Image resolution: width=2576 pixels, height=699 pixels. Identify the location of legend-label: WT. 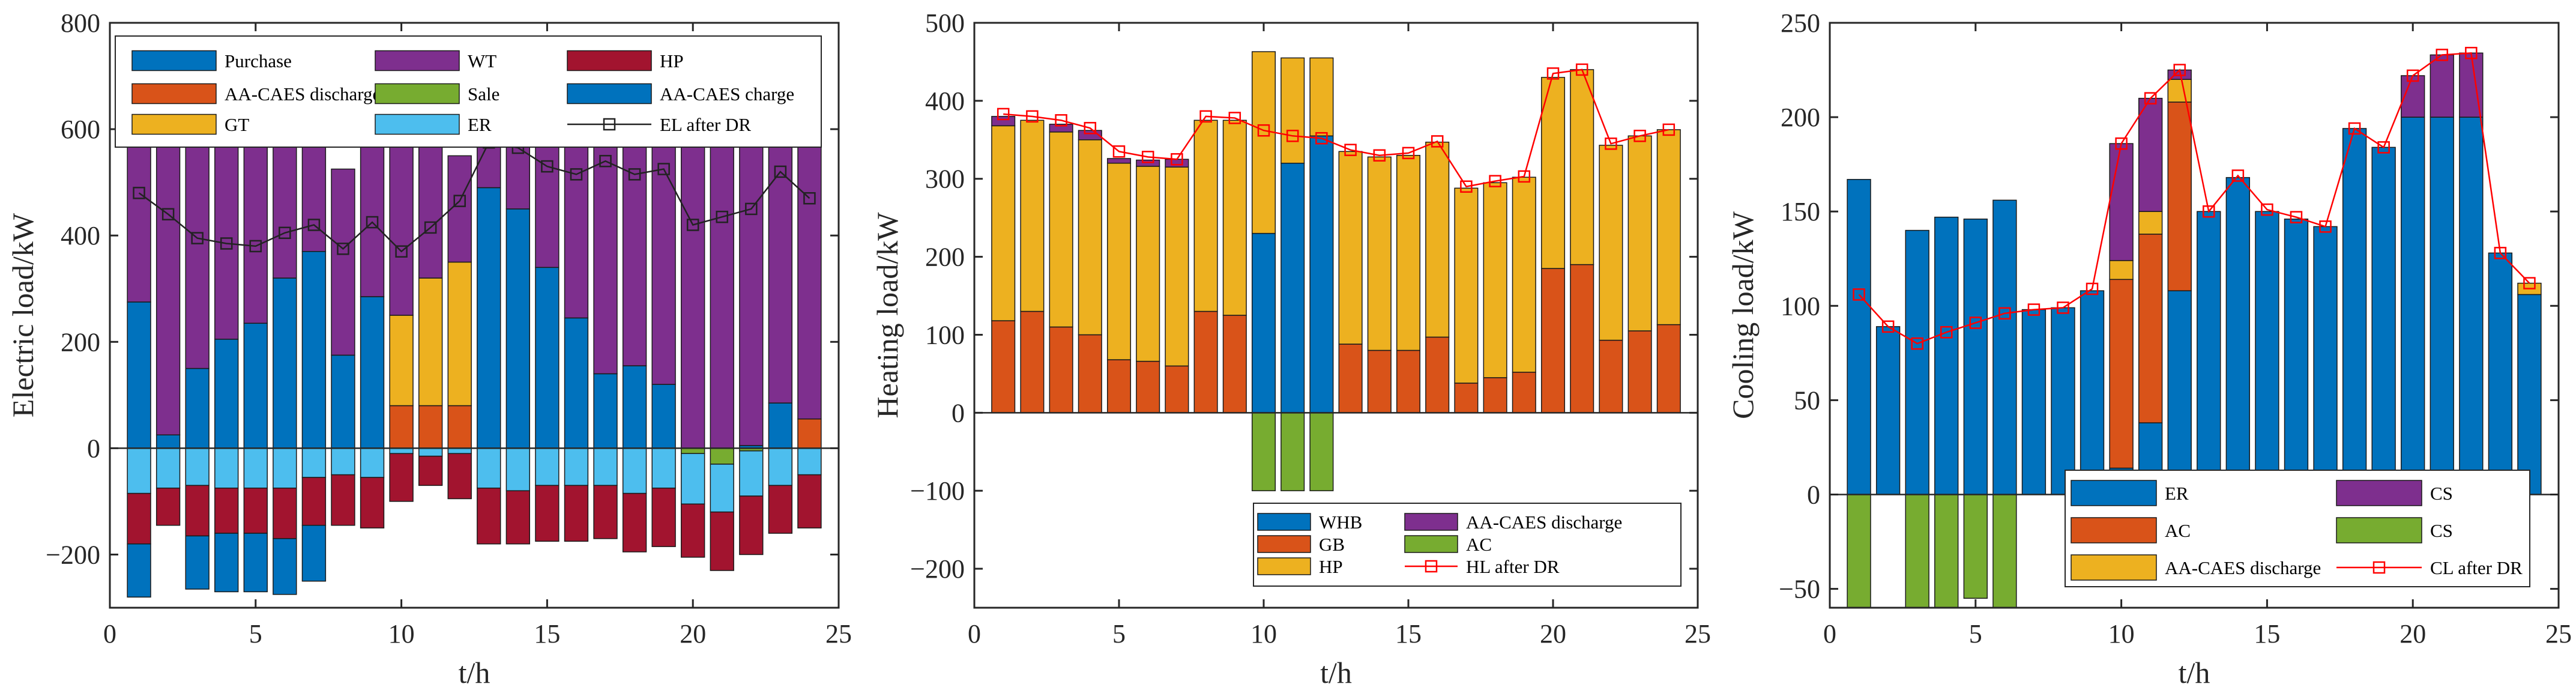
(482, 60).